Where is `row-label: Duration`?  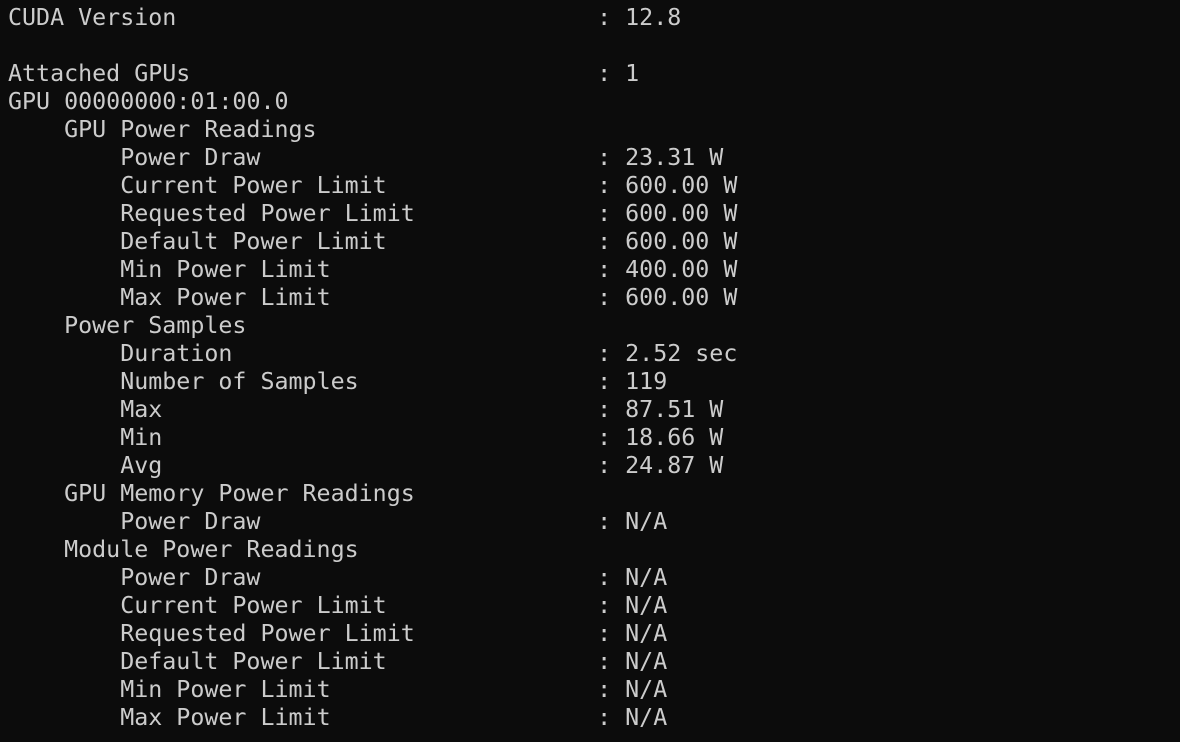
row-label: Duration is located at coordinates (176, 353).